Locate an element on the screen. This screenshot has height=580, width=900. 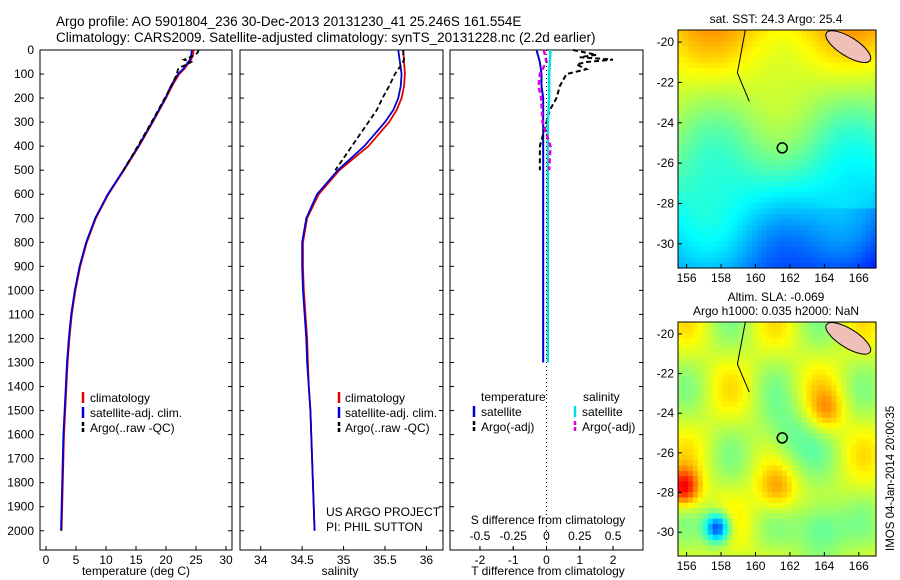
y-tick-label: 1600 is located at coordinates (20, 435).